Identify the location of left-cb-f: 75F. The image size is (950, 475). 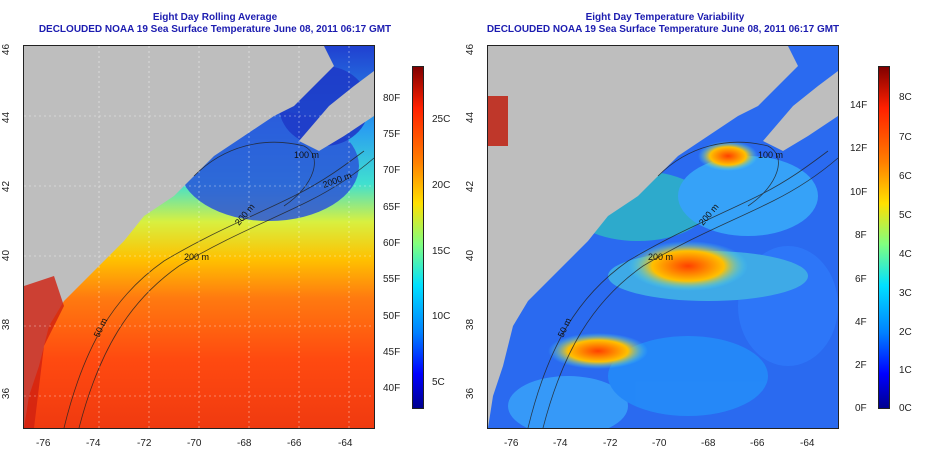
(392, 134).